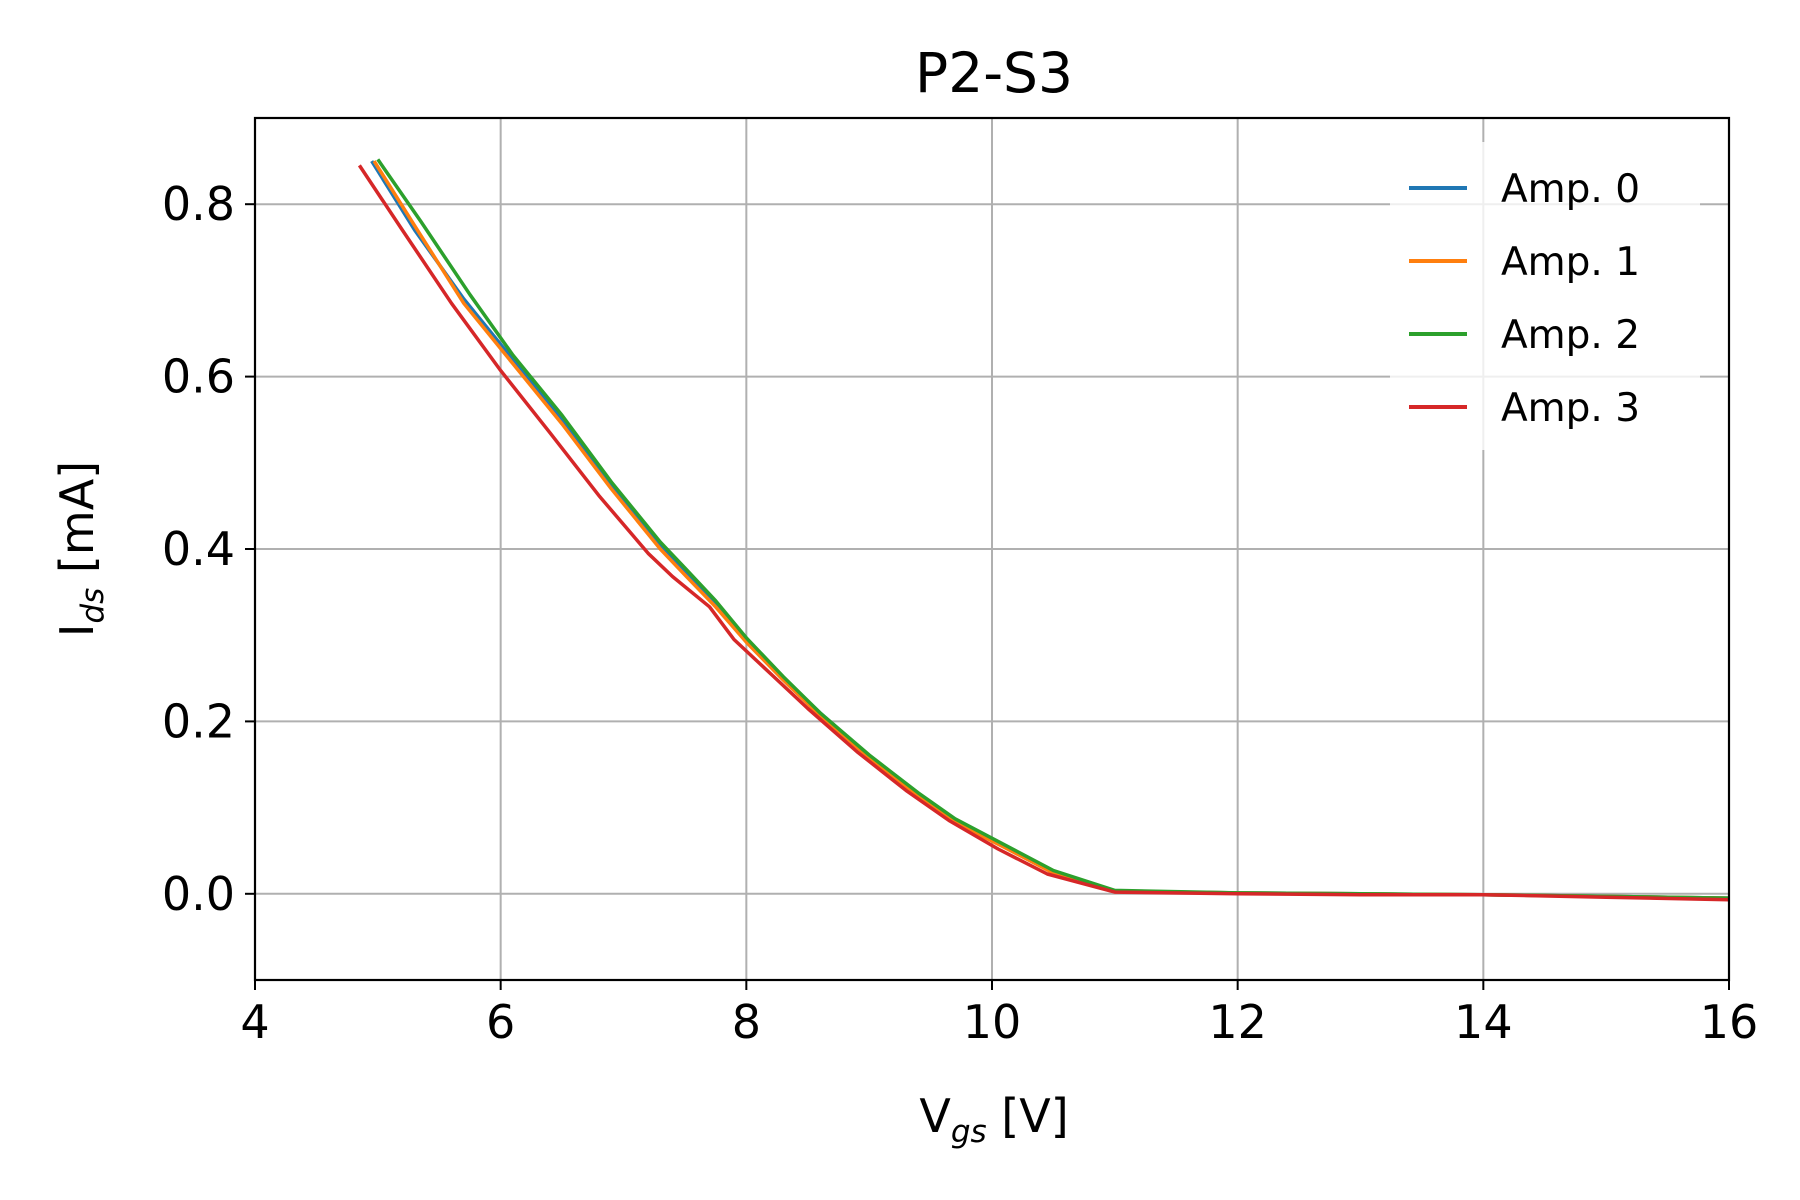  Describe the element at coordinates (1028, 1116) in the screenshot. I see `x-axis-title-unit: [V]` at that location.